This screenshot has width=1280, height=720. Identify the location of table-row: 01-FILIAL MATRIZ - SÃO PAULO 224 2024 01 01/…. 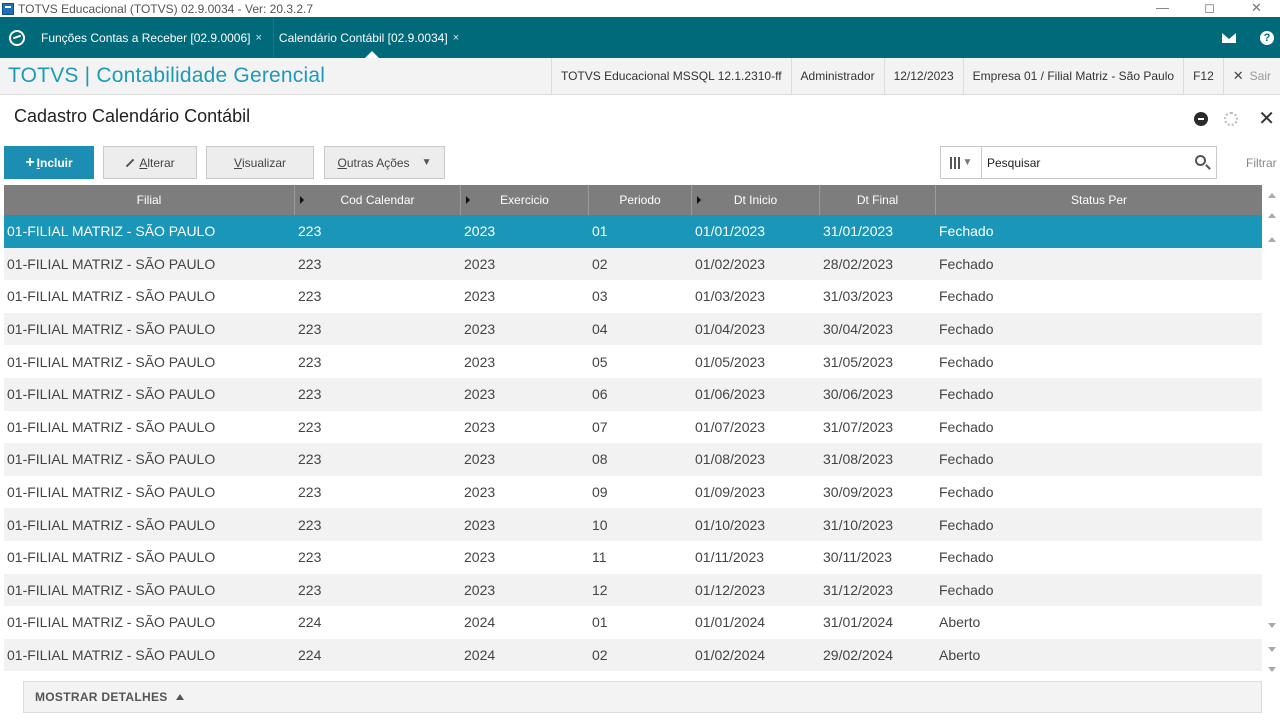
(633, 622).